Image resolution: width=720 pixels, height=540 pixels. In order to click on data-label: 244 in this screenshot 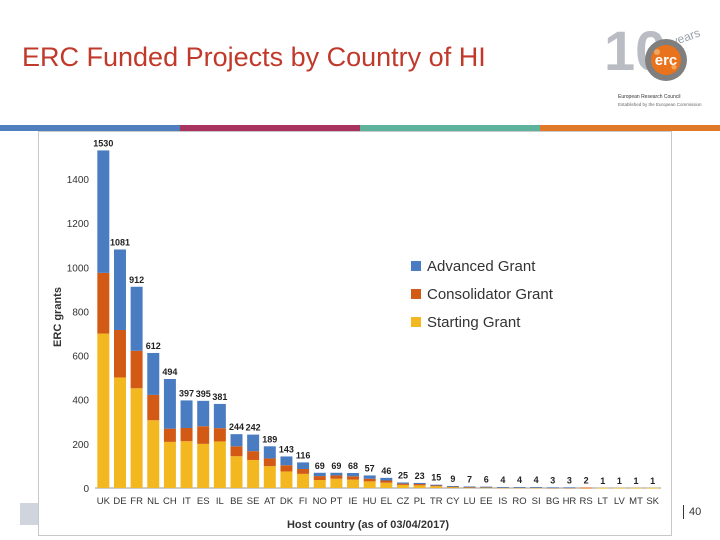, I will do `click(236, 427)`.